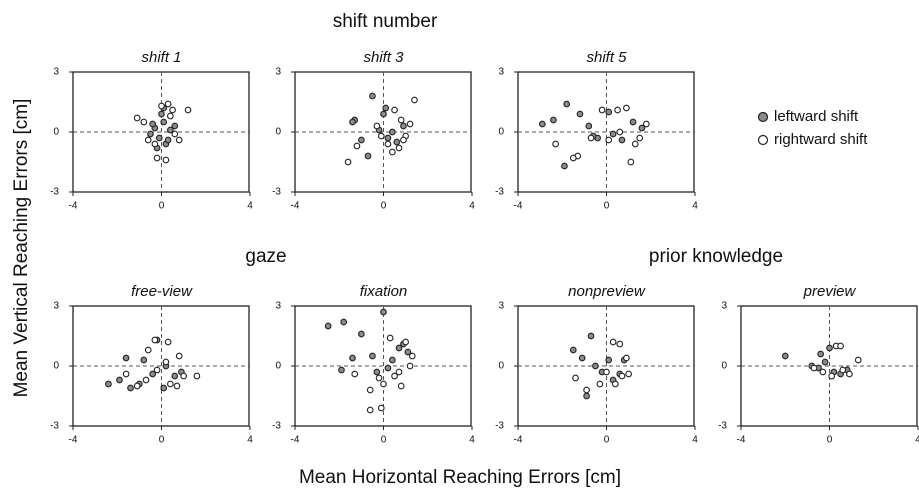 This screenshot has width=919, height=491. What do you see at coordinates (821, 139) in the screenshot?
I see `legend-label: rightward shift` at bounding box center [821, 139].